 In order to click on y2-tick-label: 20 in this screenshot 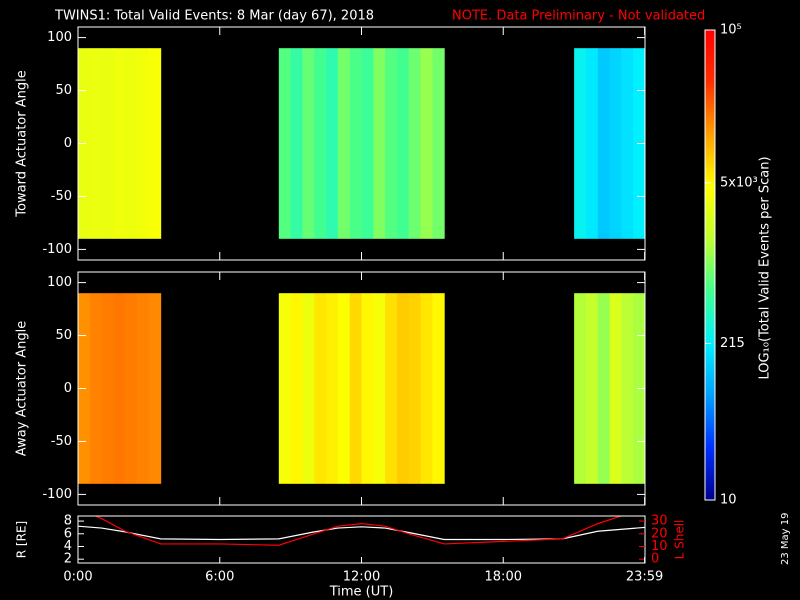, I will do `click(659, 533)`.